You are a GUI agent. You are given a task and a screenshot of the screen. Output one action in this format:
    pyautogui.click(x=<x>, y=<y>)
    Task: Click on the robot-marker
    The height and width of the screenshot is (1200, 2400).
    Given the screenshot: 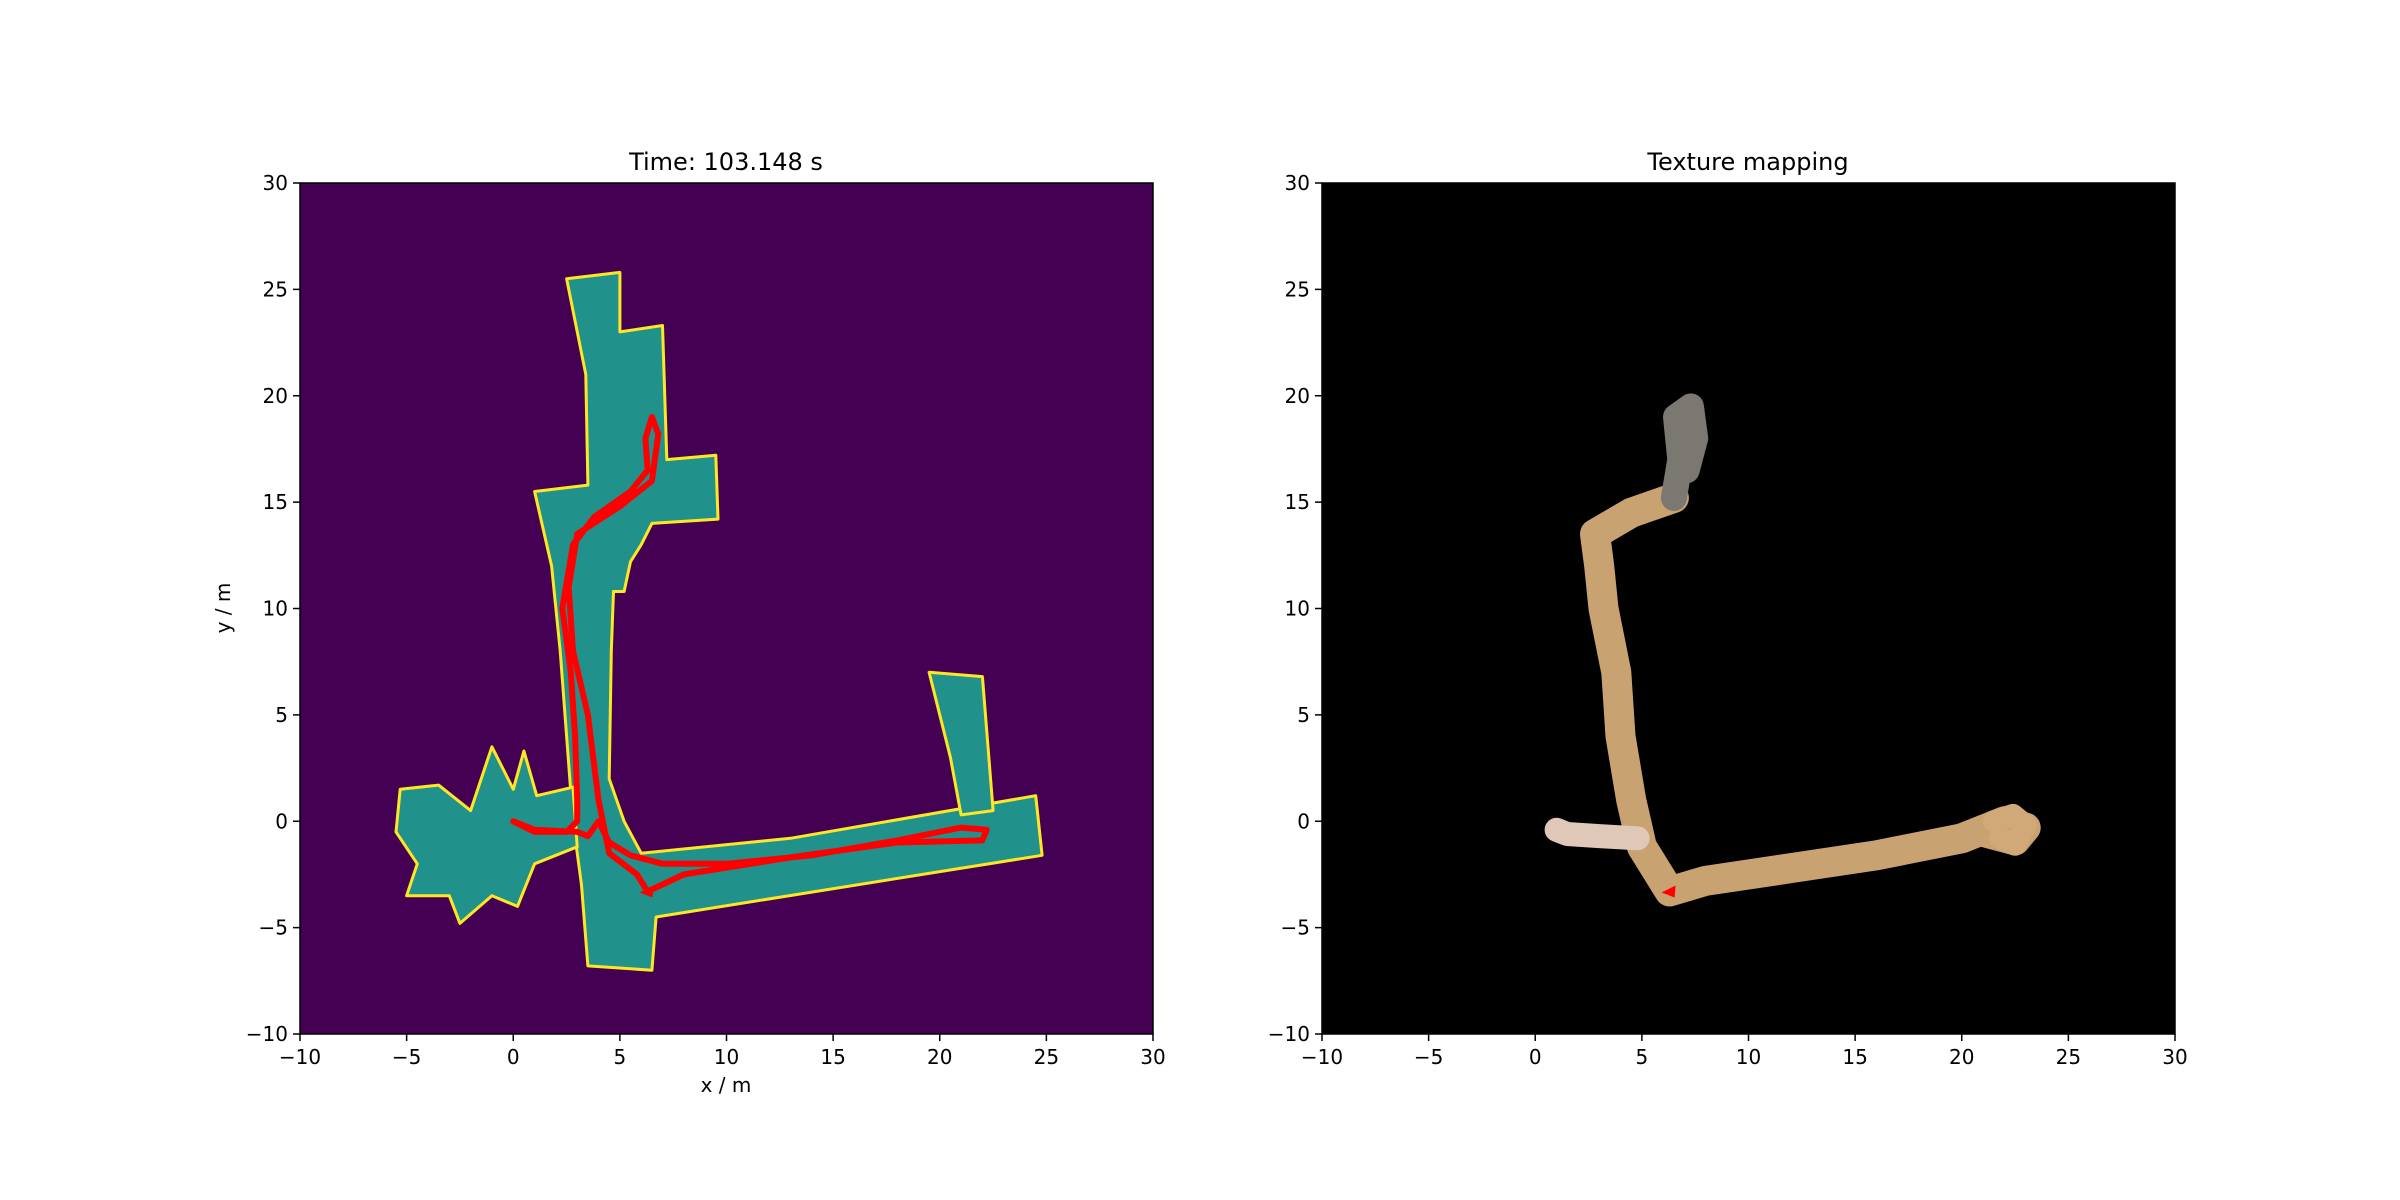 What is the action you would take?
    pyautogui.click(x=1668, y=891)
    